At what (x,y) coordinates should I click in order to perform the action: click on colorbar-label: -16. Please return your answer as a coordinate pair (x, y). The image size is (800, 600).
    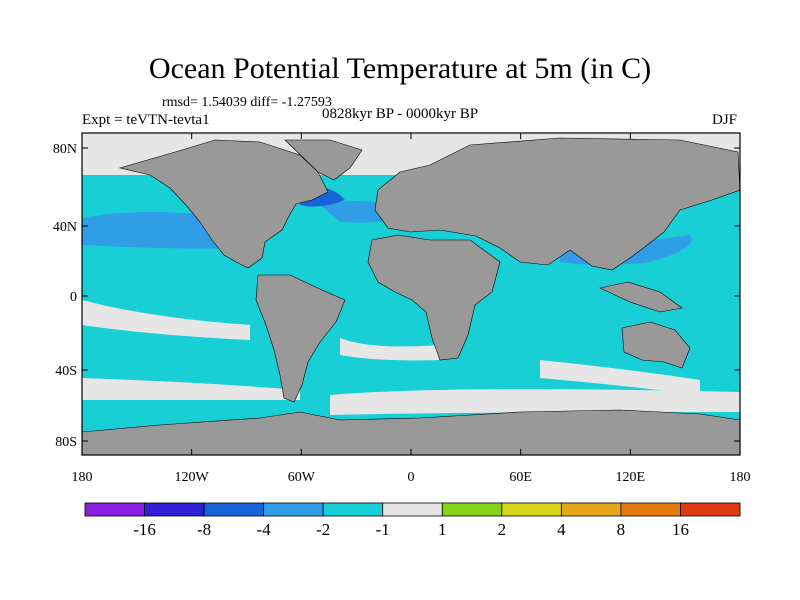
    Looking at the image, I should click on (144, 529).